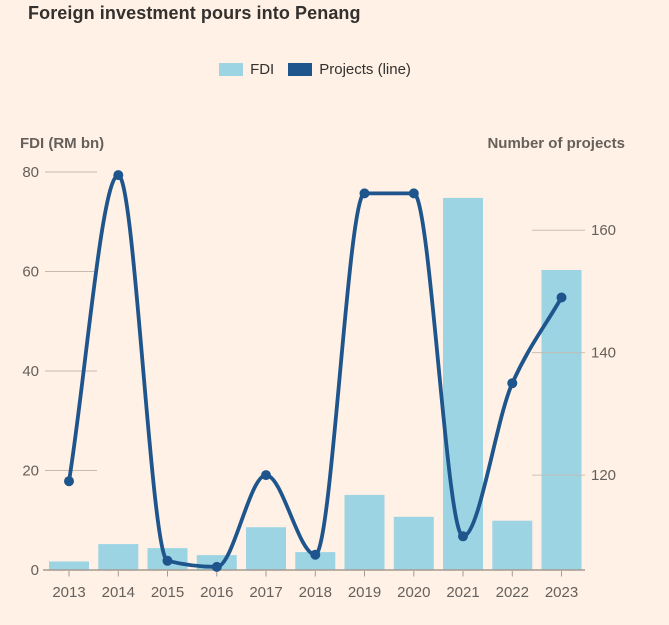 Image resolution: width=669 pixels, height=625 pixels. I want to click on projects-point-2023, so click(561, 297).